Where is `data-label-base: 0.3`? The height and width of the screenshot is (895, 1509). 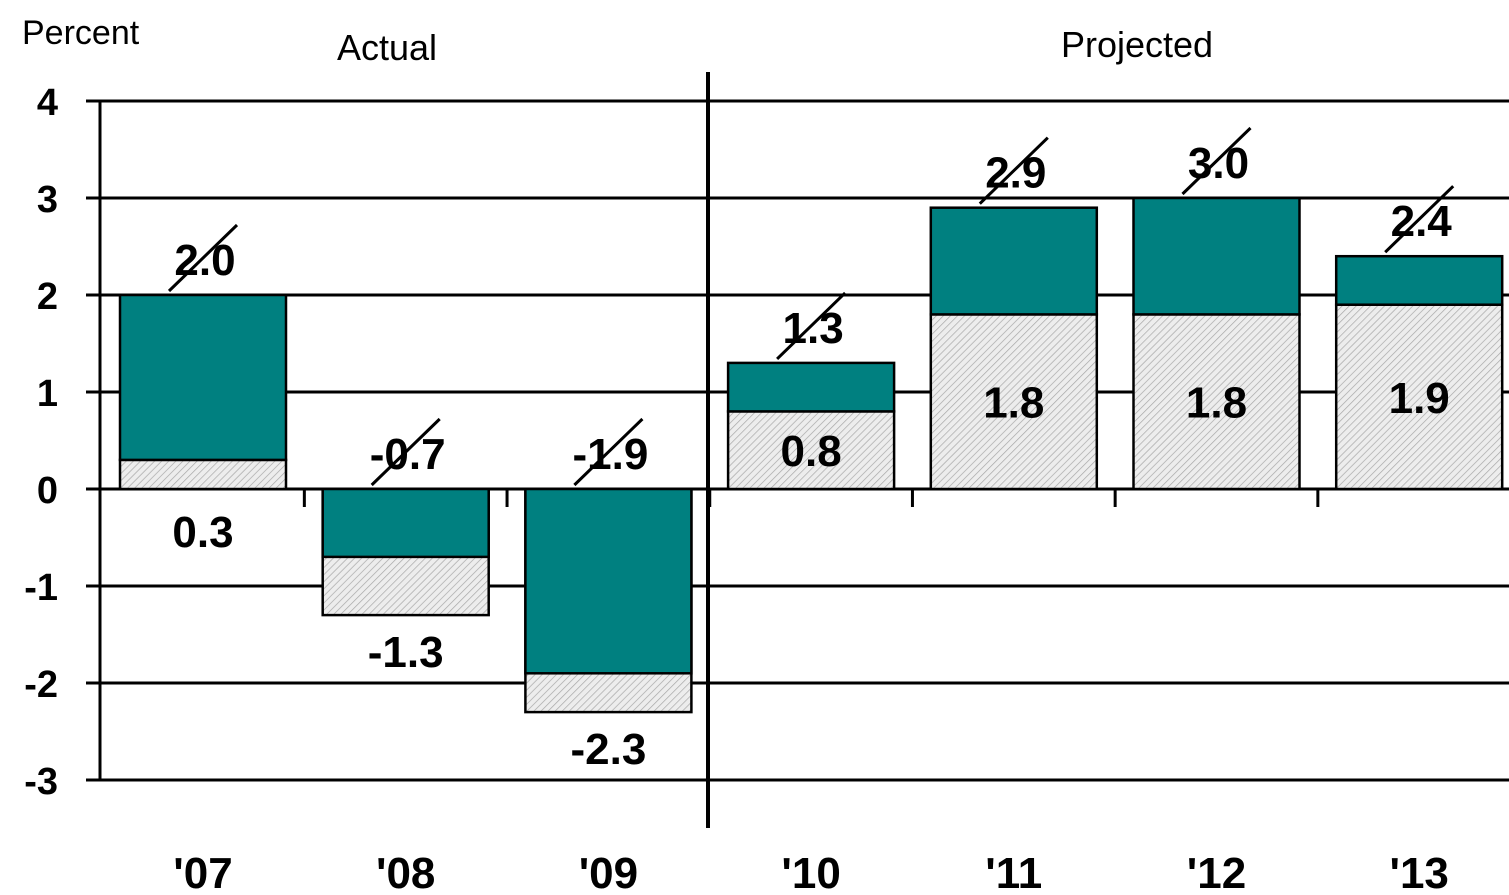
data-label-base: 0.3 is located at coordinates (202, 532).